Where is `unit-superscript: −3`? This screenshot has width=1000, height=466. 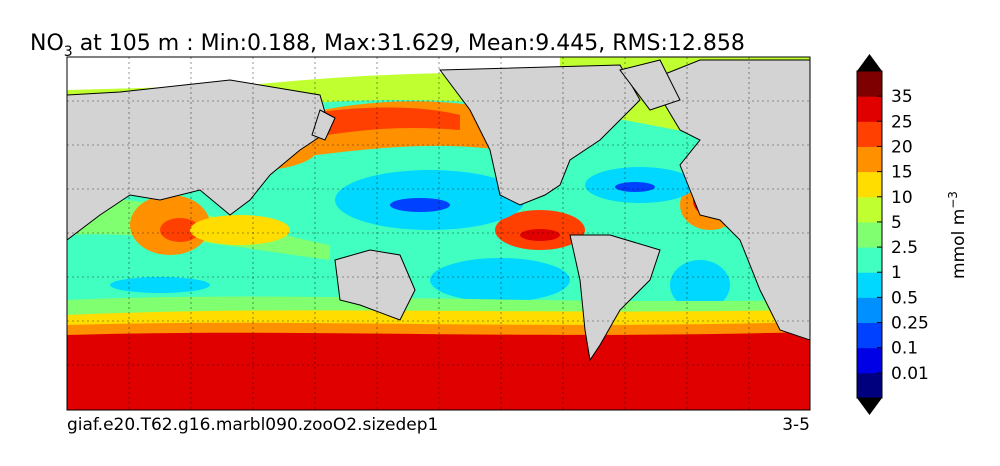 unit-superscript: −3 is located at coordinates (953, 200).